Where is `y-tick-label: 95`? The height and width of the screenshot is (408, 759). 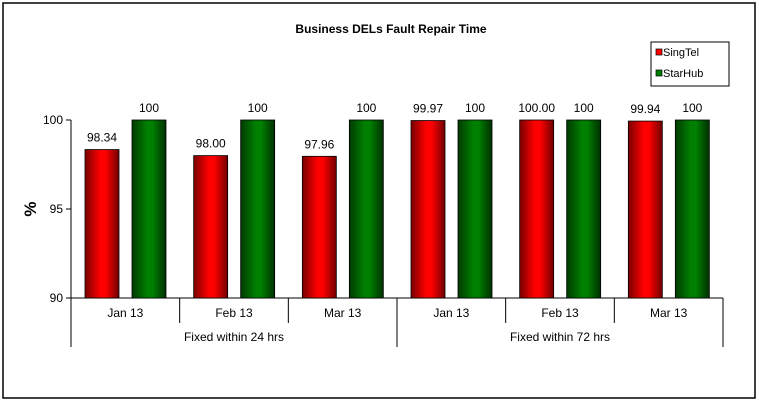 y-tick-label: 95 is located at coordinates (57, 209).